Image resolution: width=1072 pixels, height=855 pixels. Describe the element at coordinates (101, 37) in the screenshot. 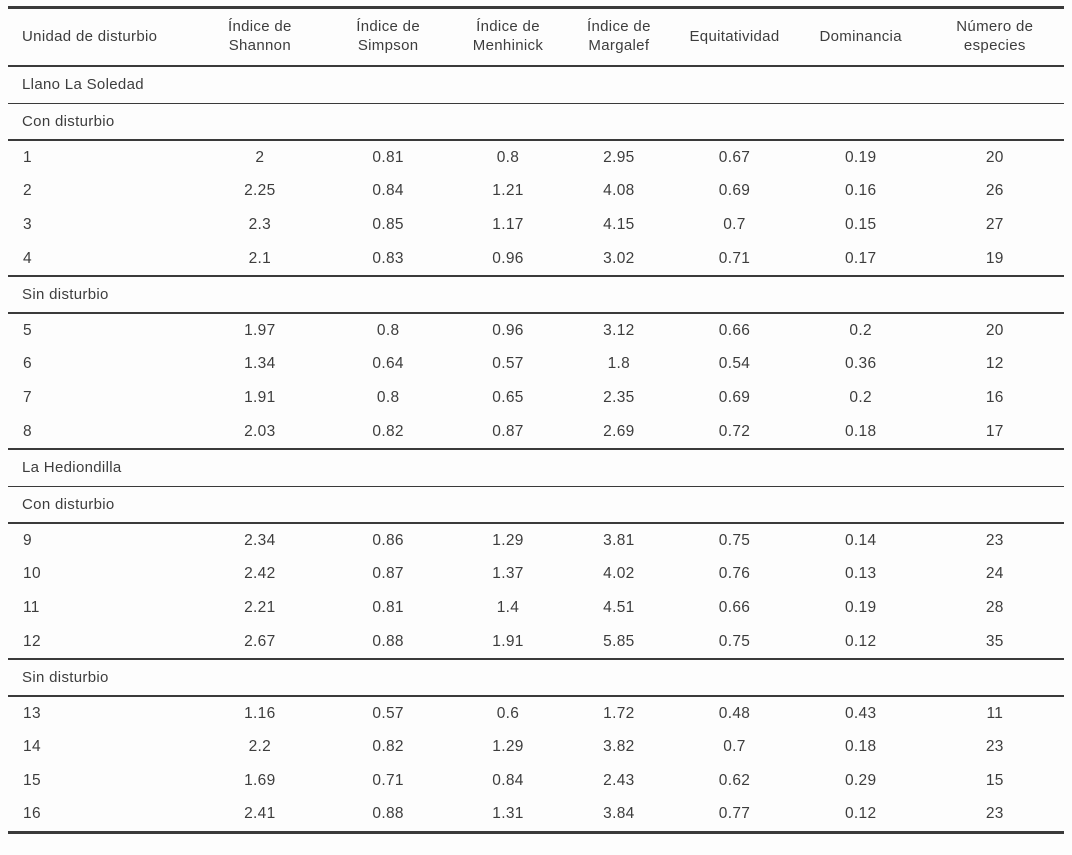

I see `column-header-unidad-de-disturbio: Unidad de disturbio` at that location.